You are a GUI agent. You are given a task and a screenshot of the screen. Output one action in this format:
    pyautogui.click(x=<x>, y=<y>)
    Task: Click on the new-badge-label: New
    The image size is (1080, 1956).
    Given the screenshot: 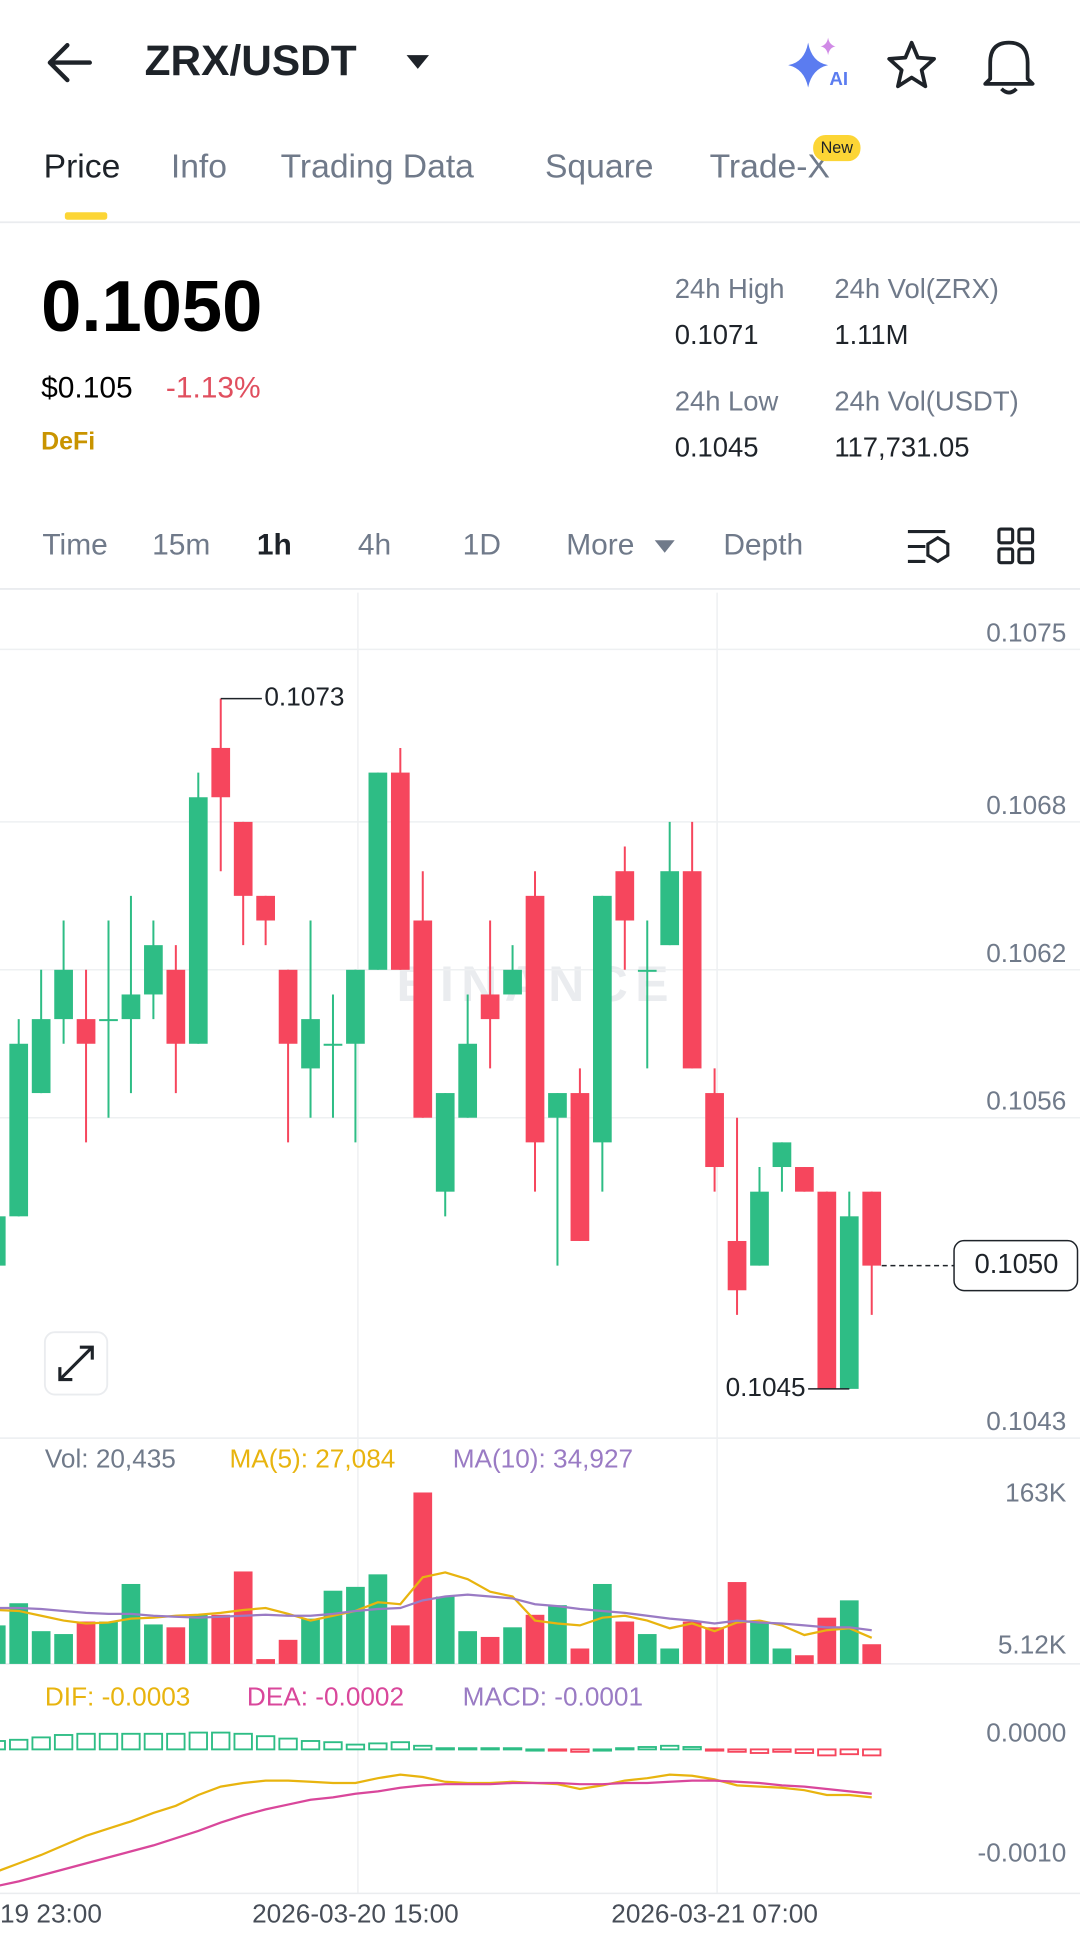 What is the action you would take?
    pyautogui.click(x=837, y=148)
    